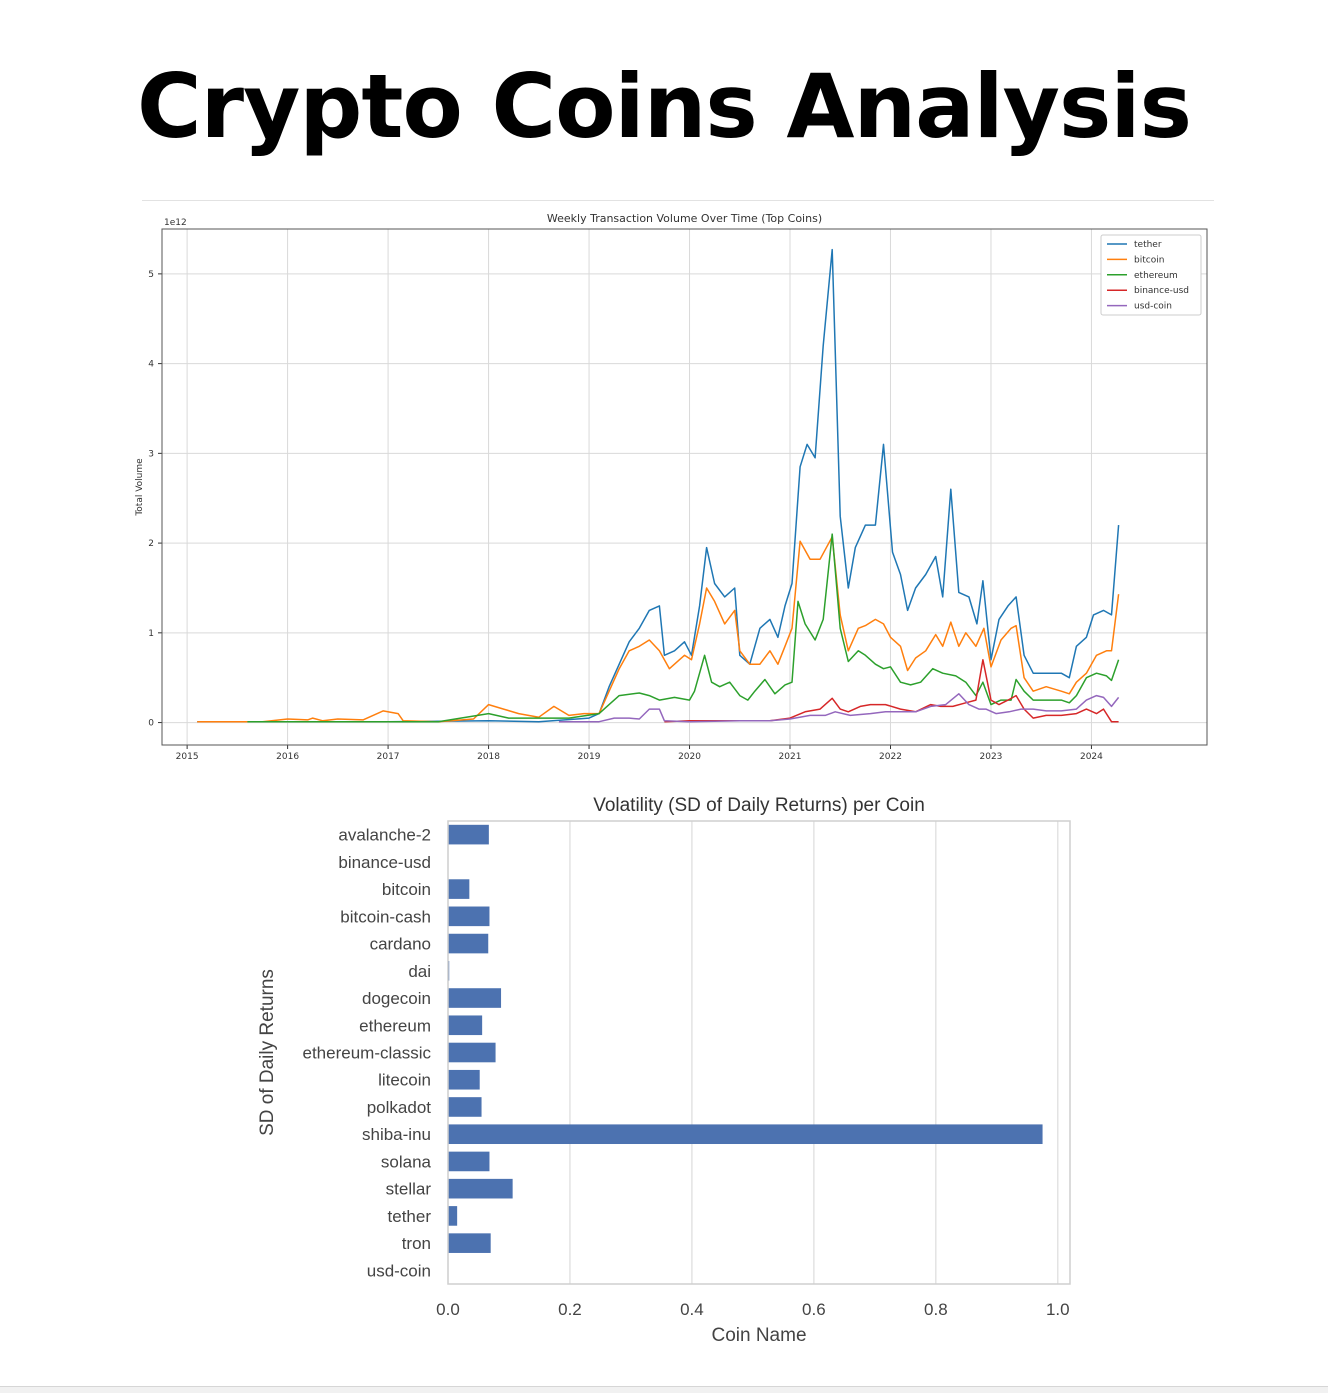 The height and width of the screenshot is (1393, 1328). What do you see at coordinates (399, 1270) in the screenshot?
I see `category-label-usd-coin: usd-coin` at bounding box center [399, 1270].